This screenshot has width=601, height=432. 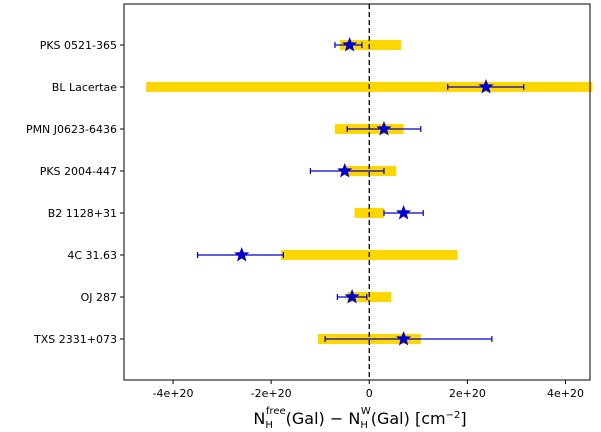 What do you see at coordinates (369, 393) in the screenshot?
I see `x-tick-label-3: 0` at bounding box center [369, 393].